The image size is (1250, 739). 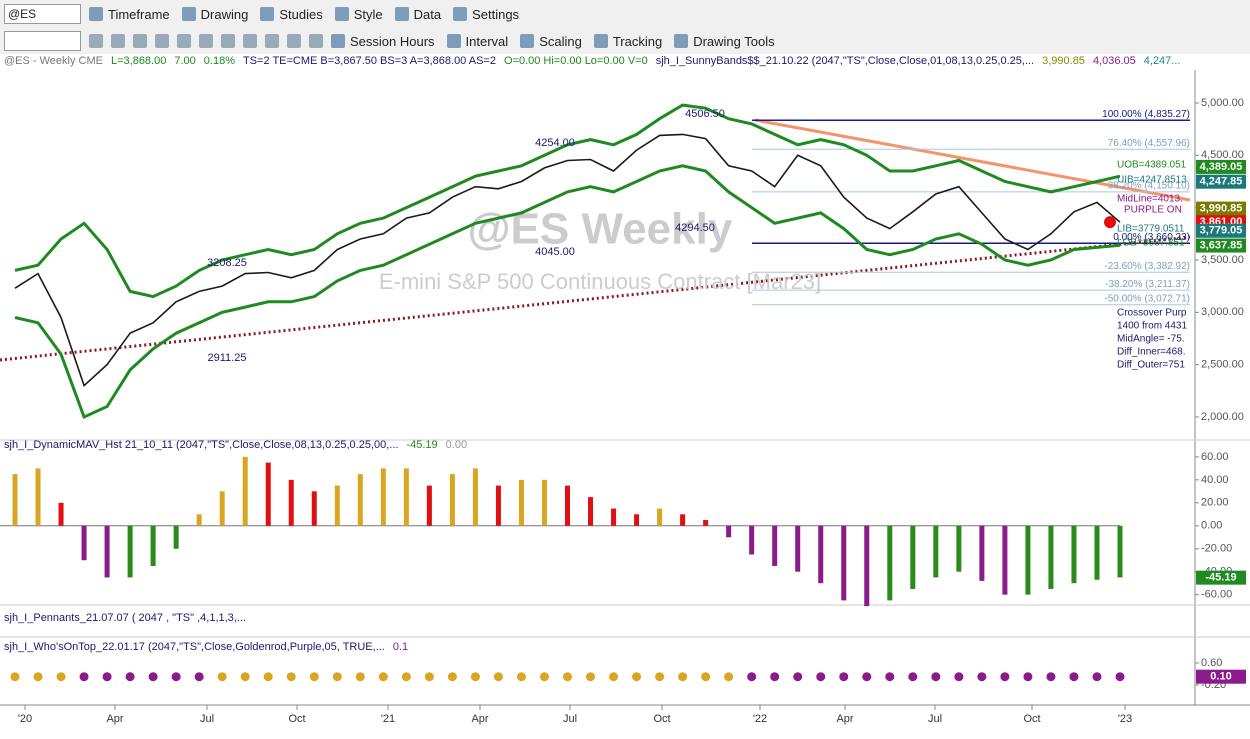 I want to click on value-flag-label: -45.19, so click(x=1220, y=578).